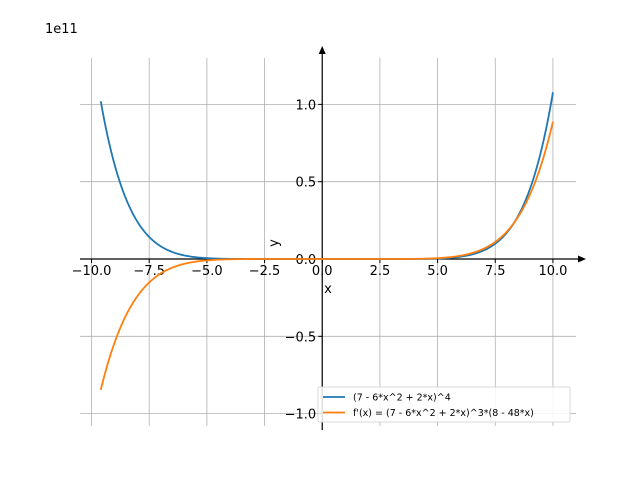 This screenshot has width=640, height=480. Describe the element at coordinates (265, 271) in the screenshot. I see `x-tick-label: −2.5` at that location.